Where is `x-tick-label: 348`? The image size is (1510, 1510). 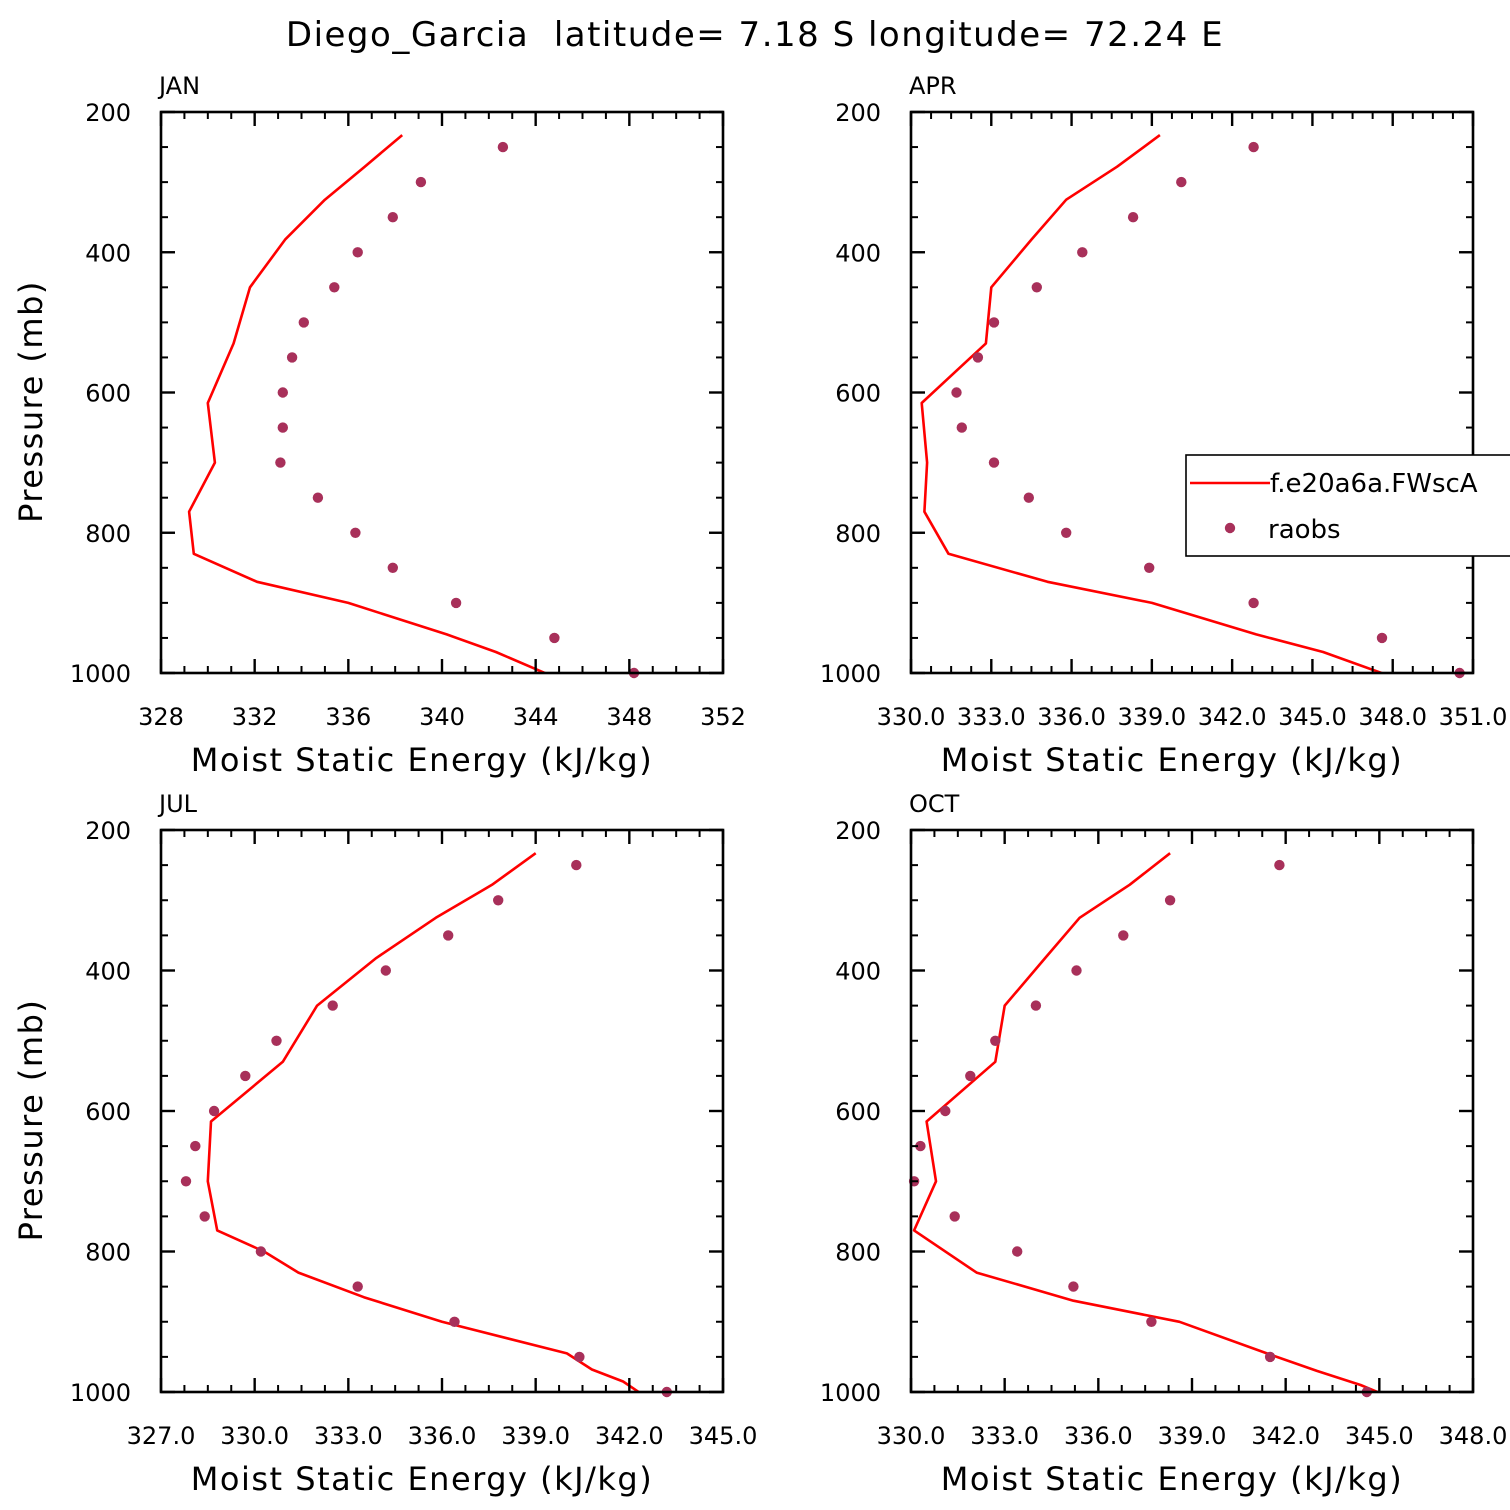
x-tick-label: 348 is located at coordinates (629, 717).